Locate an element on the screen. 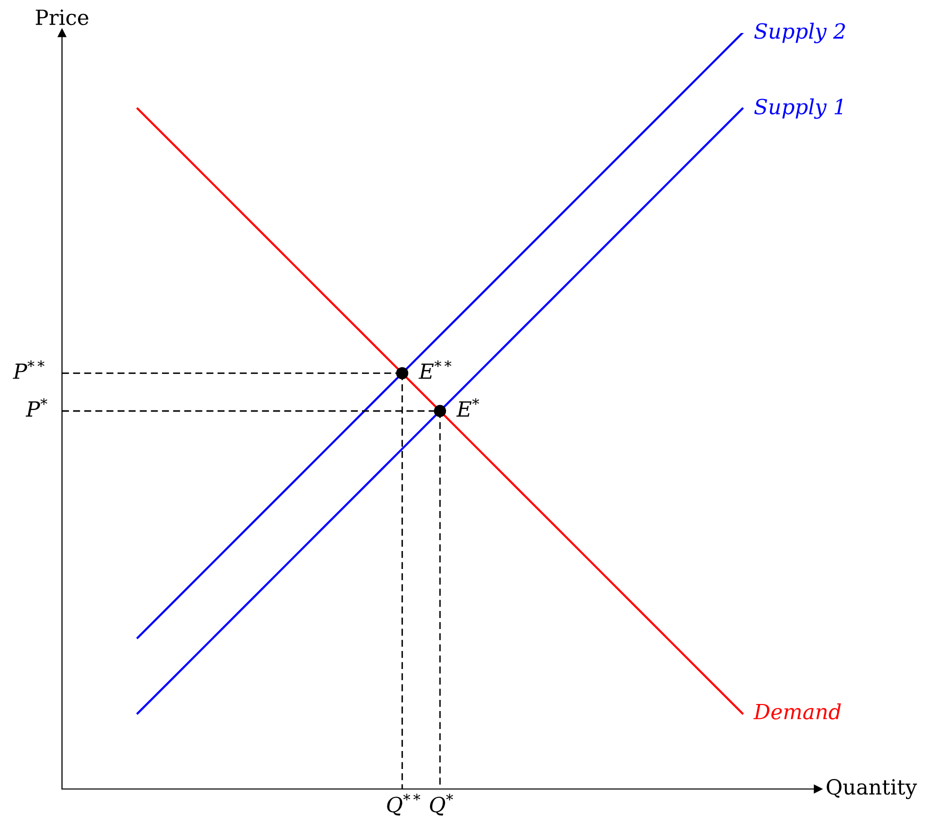 This screenshot has height=821, width=933. series-label: Supply 1 is located at coordinates (798, 108).